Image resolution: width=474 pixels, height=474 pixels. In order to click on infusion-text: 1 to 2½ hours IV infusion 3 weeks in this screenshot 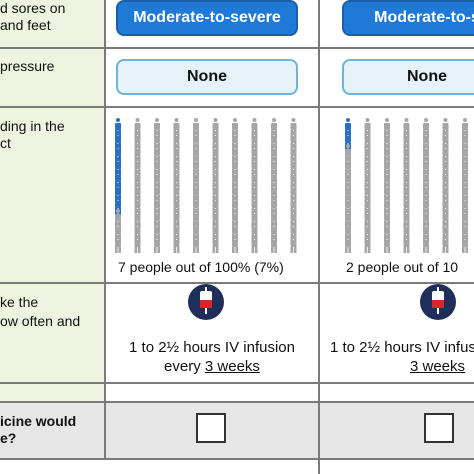, I will do `click(402, 357)`.